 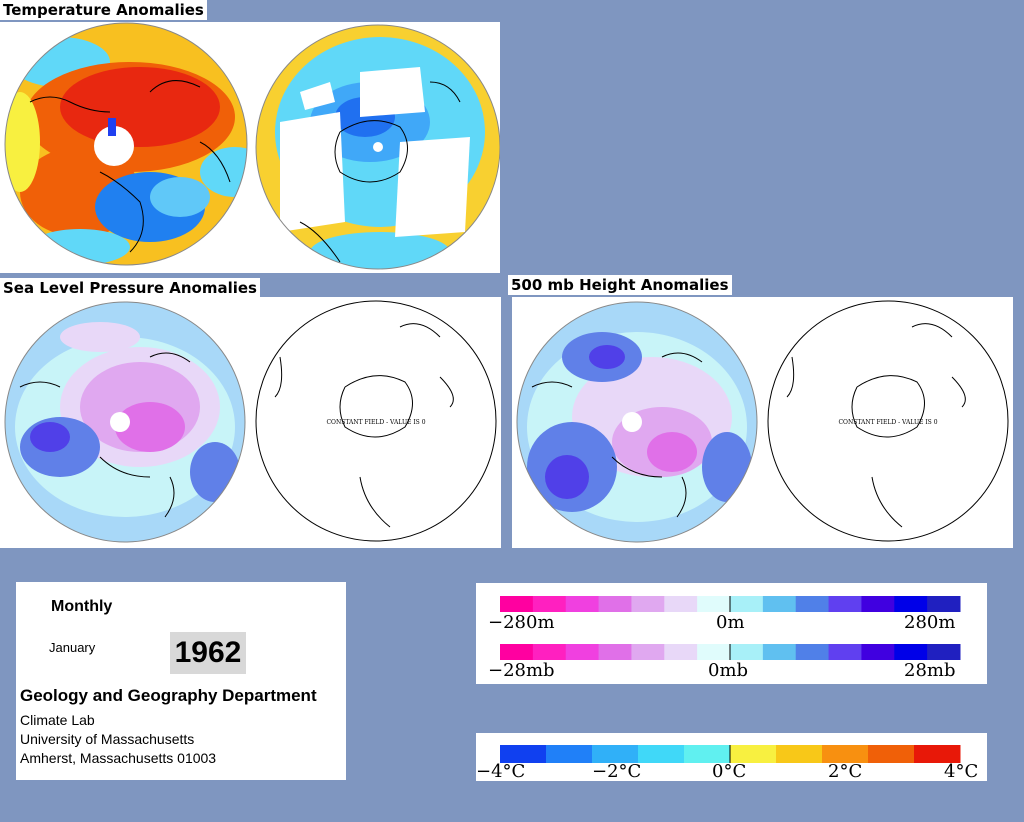 I want to click on height-pressure-legend-svg: −280m 0m 280m −28mb 0mb 28mb, so click(x=724, y=638).